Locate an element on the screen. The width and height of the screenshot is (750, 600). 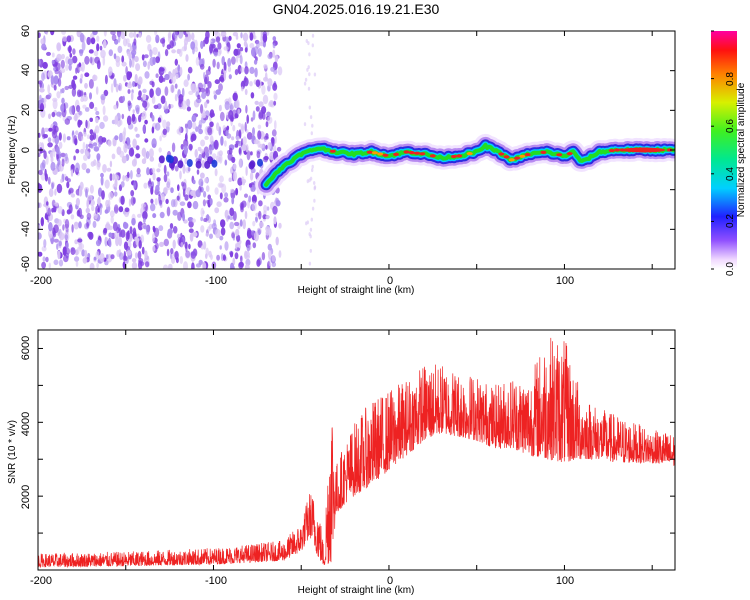
spectrogram-y-tick-label: -40 is located at coordinates (26, 229).